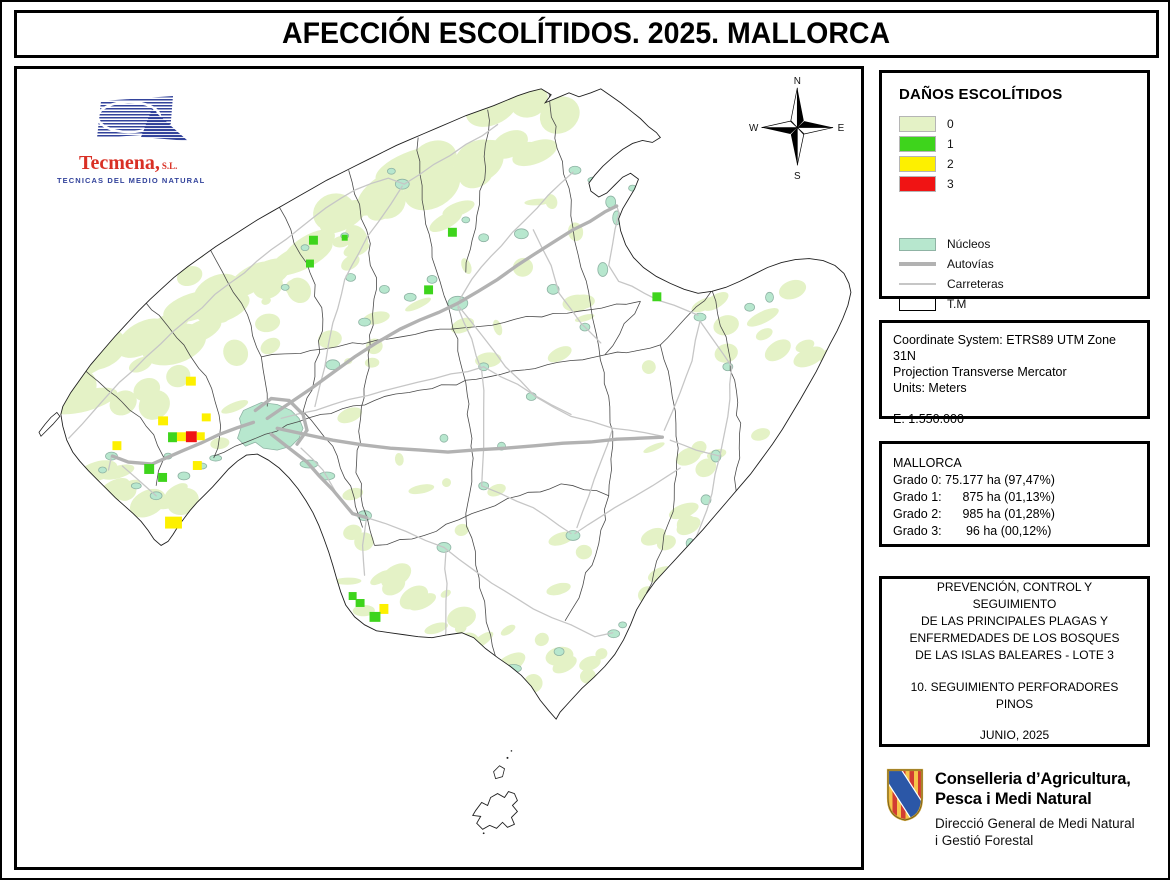 This screenshot has height=880, width=1170. Describe the element at coordinates (1023, 284) in the screenshot. I see `legend-row-carreteras: Carreteras` at that location.